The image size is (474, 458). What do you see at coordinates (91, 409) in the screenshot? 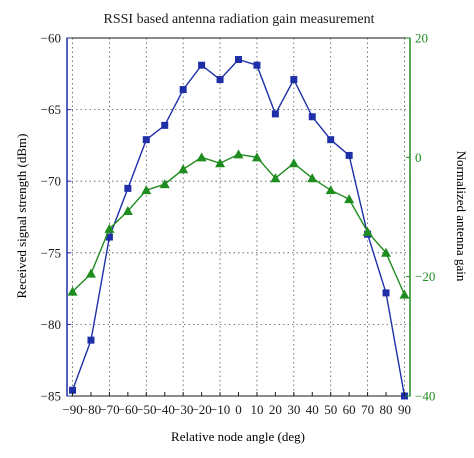
I see `x-tick-label: −80` at bounding box center [91, 409].